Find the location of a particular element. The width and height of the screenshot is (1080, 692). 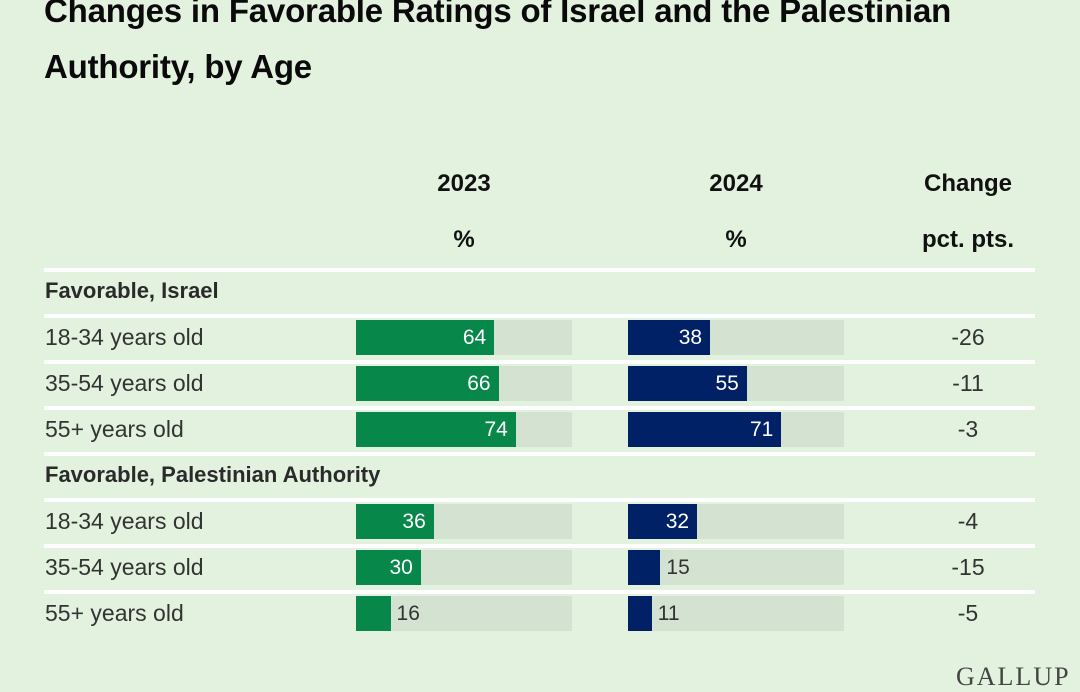

value-2024-track: 55 is located at coordinates (736, 383).